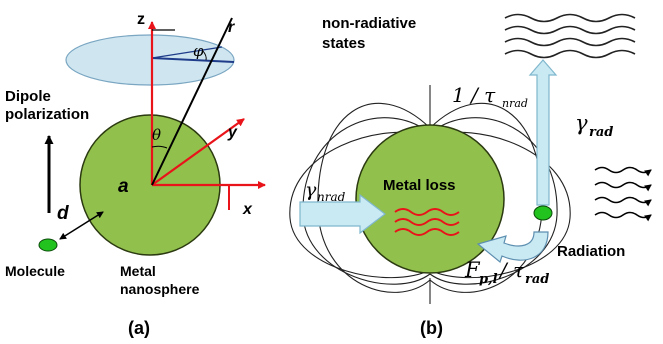 This screenshot has height=344, width=663. What do you see at coordinates (601, 132) in the screenshot?
I see `gamma-rad-subscript: rad` at bounding box center [601, 132].